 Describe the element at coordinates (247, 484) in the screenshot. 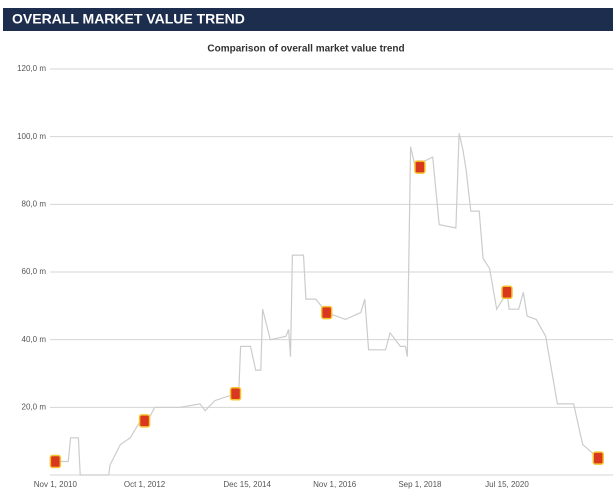

I see `x-tick-label: Dec 15, 2014` at that location.